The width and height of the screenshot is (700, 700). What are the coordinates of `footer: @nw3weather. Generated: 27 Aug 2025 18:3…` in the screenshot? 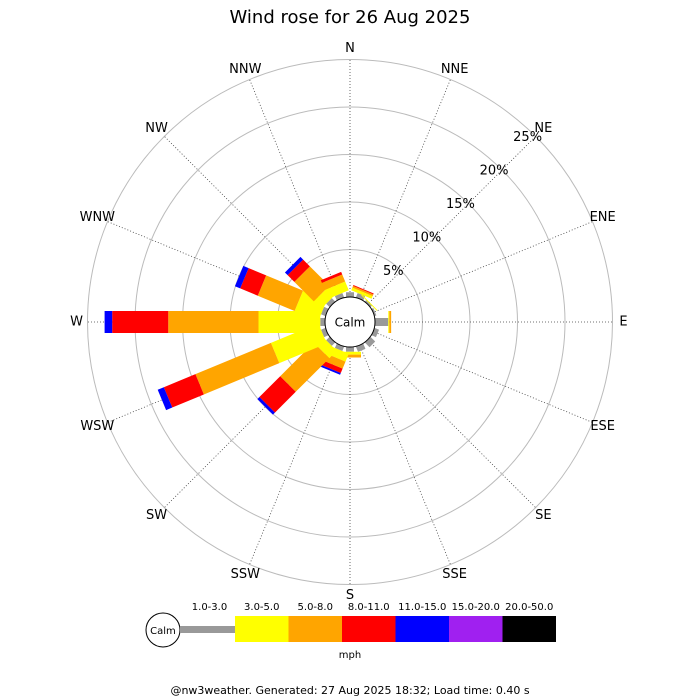 It's located at (349, 690).